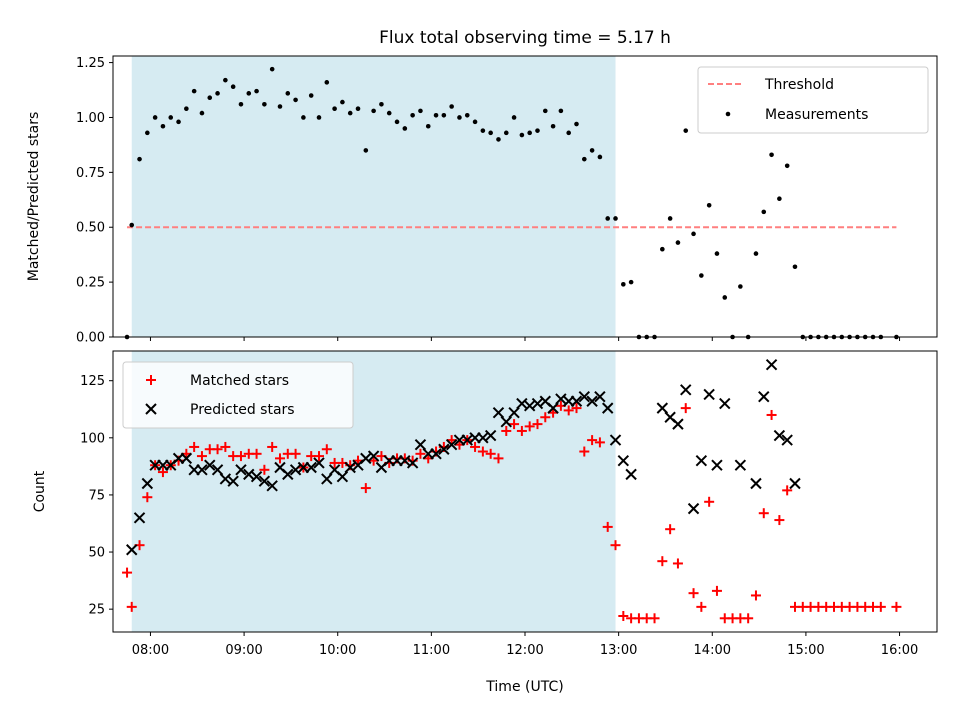 This screenshot has width=960, height=720. What do you see at coordinates (90, 228) in the screenshot?
I see `top-y-tick-label: 0.50` at bounding box center [90, 228].